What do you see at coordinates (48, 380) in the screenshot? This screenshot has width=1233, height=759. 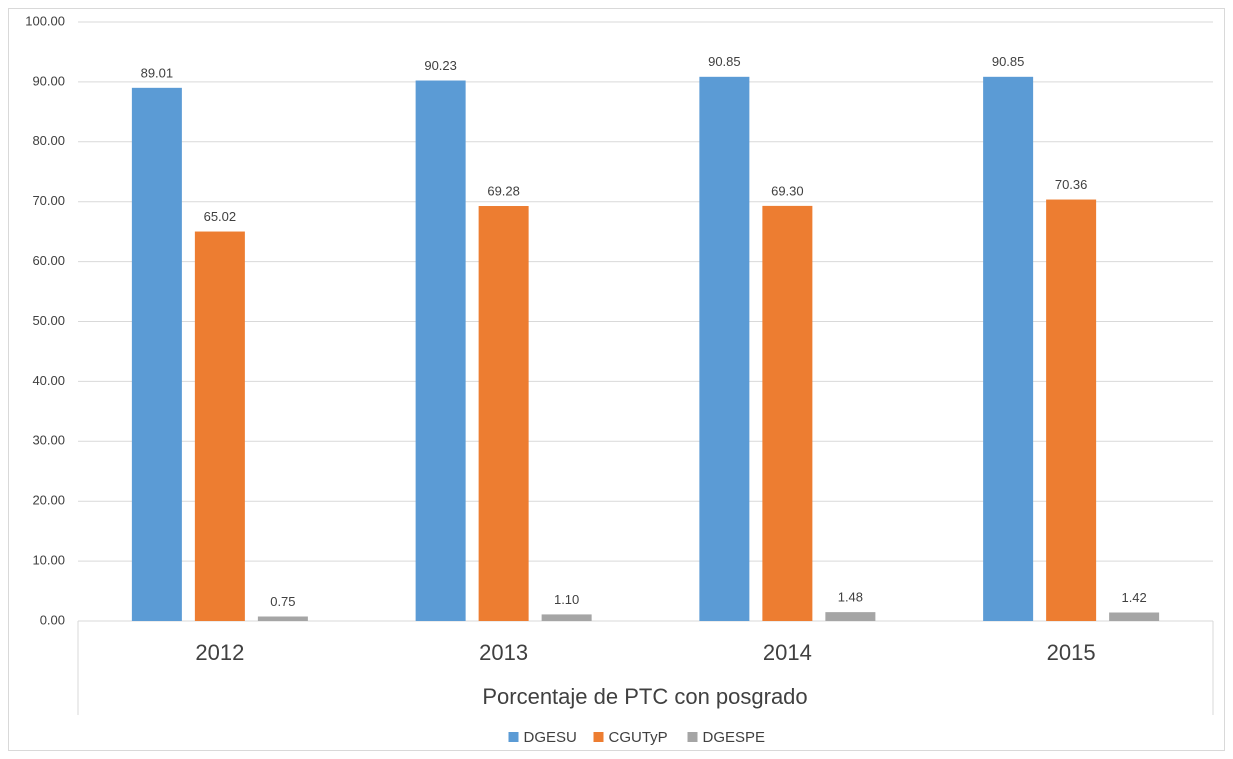 I see `y-tick-label: 40.00` at bounding box center [48, 380].